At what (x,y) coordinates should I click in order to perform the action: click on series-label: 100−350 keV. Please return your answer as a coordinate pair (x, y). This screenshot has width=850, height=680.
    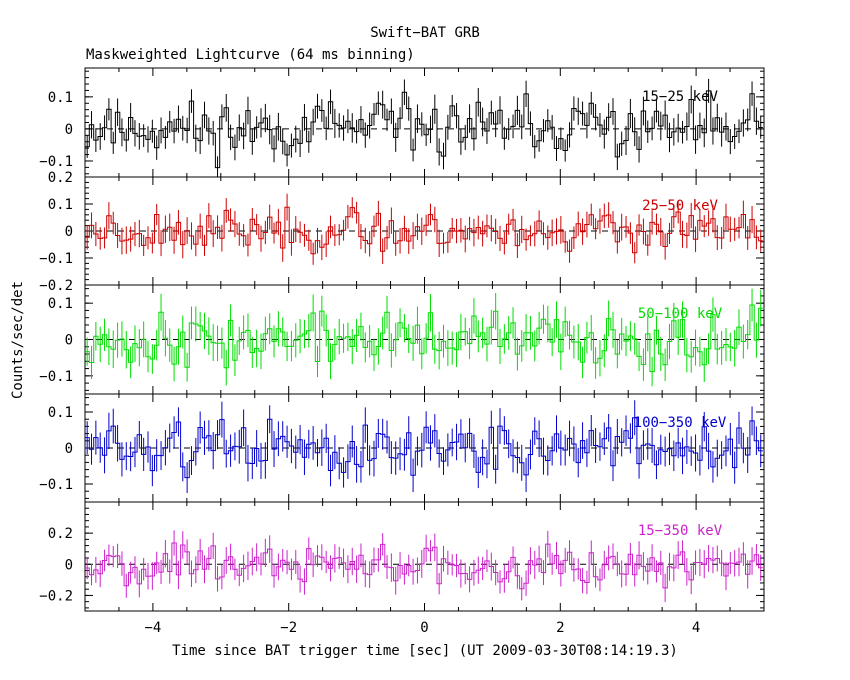
    Looking at the image, I should click on (680, 423).